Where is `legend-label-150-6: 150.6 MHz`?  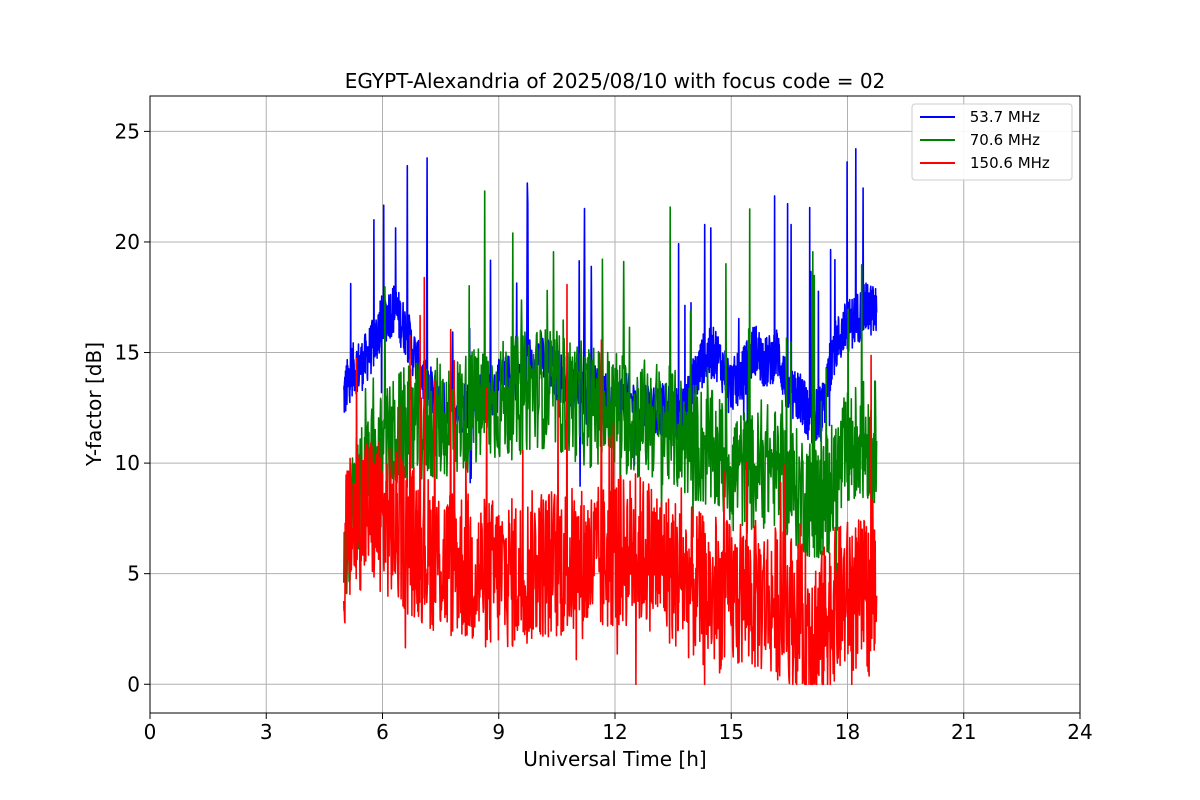 legend-label-150-6: 150.6 MHz is located at coordinates (1010, 163).